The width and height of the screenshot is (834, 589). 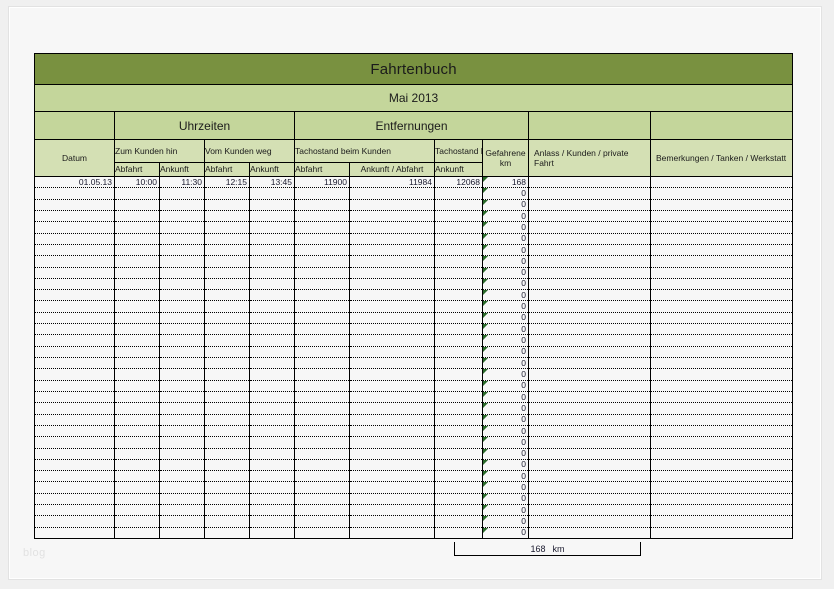 I want to click on cell-arrival-2: 13:45, so click(x=272, y=182).